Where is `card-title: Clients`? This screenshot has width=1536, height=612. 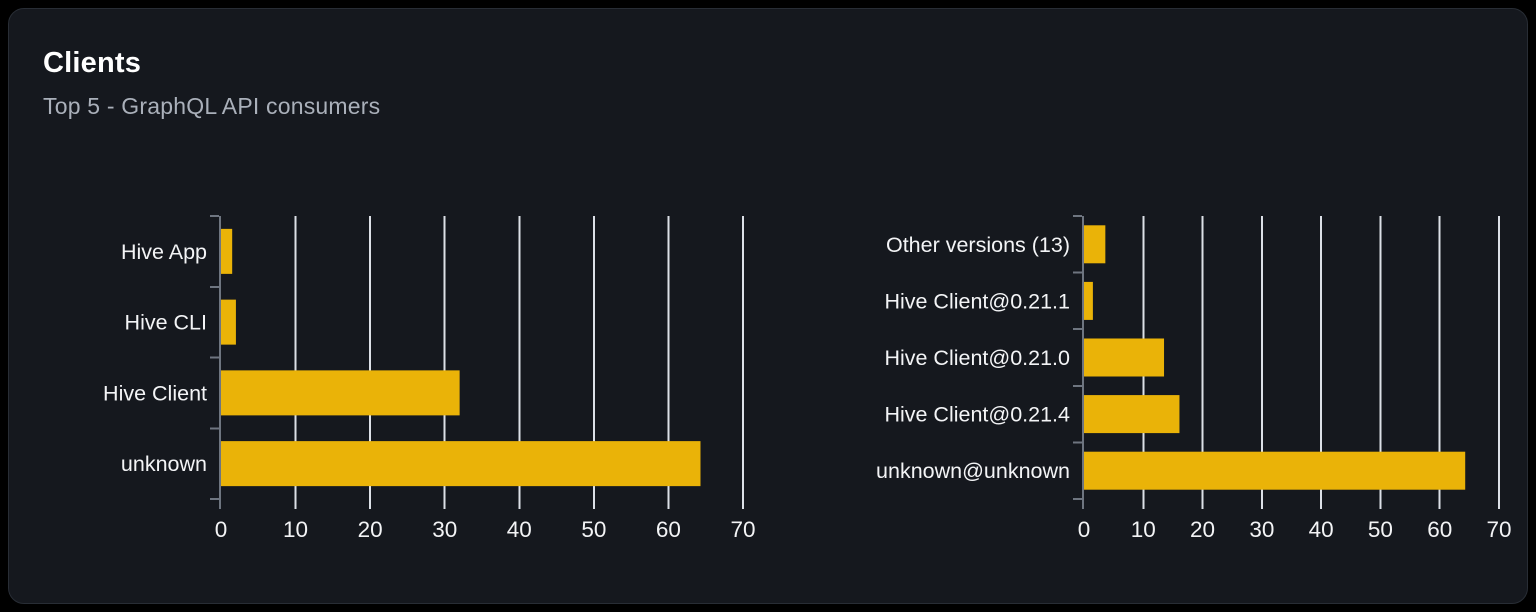
card-title: Clients is located at coordinates (92, 63).